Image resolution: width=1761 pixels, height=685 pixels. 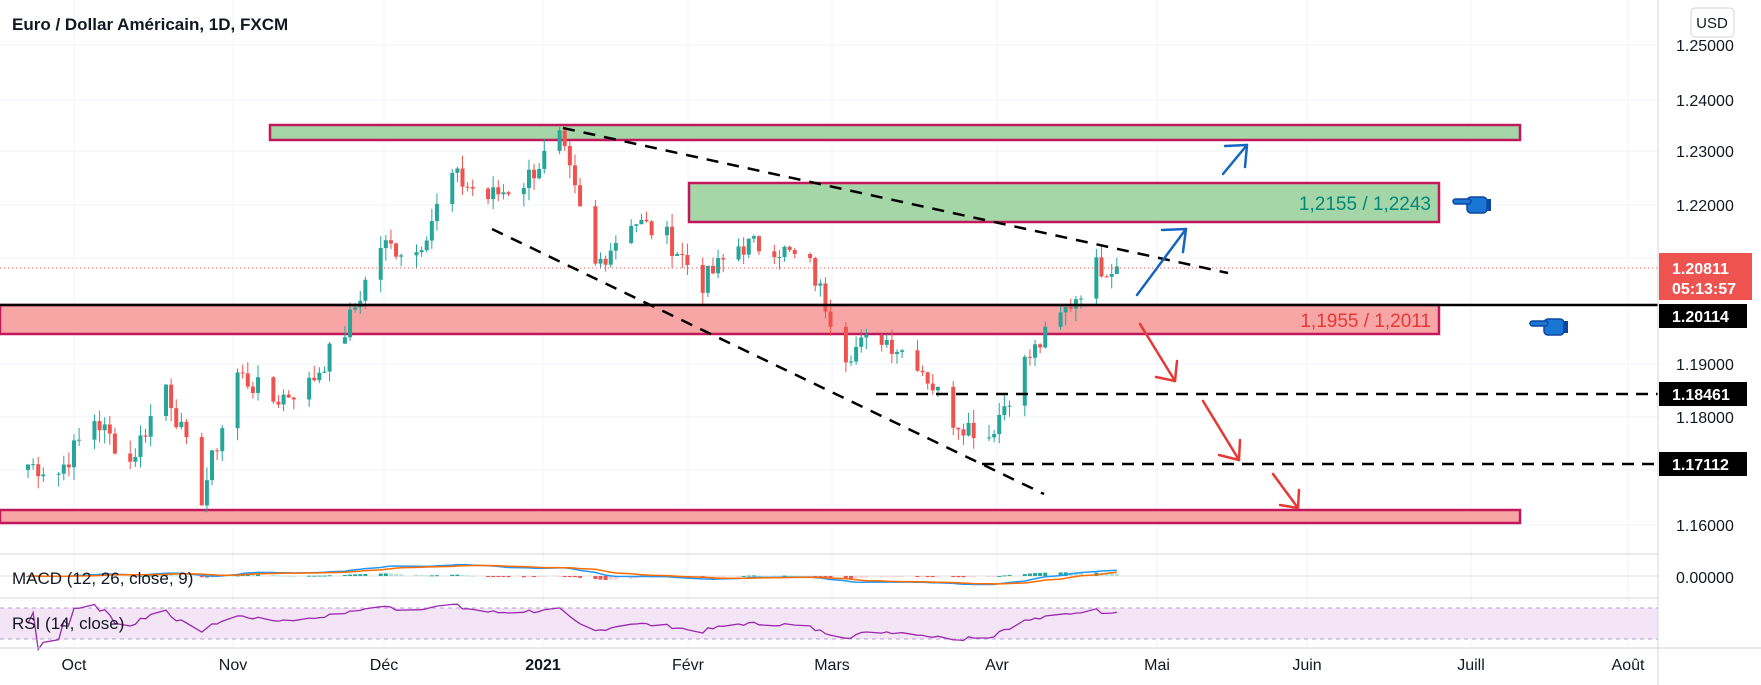 What do you see at coordinates (1064, 202) in the screenshot?
I see `resistance-zone-upper` at bounding box center [1064, 202].